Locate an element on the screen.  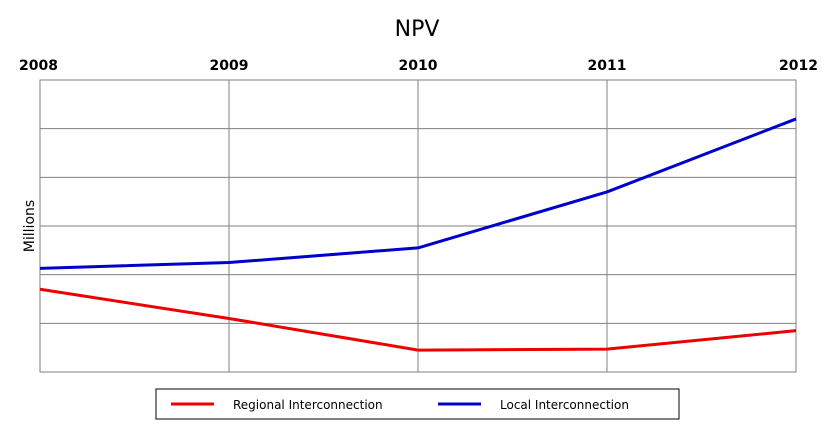
x-tick-label: 2012 is located at coordinates (798, 66).